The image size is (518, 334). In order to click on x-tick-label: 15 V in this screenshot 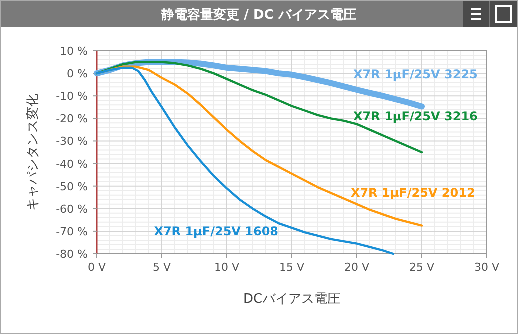, I will do `click(292, 267)`.